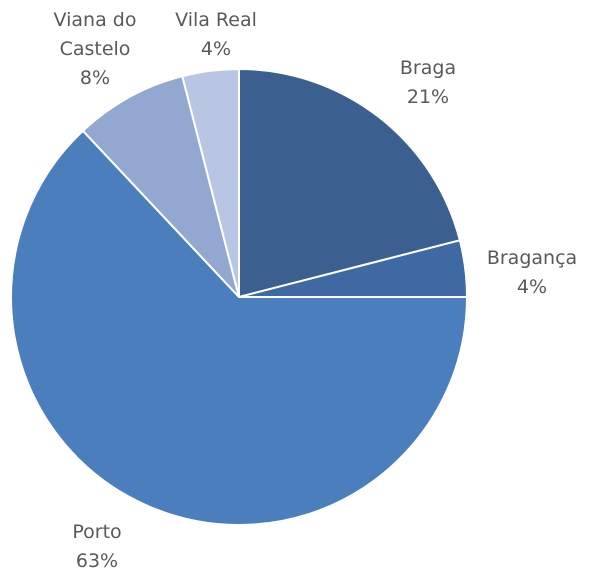  I want to click on category-label: Bragança, so click(532, 258).